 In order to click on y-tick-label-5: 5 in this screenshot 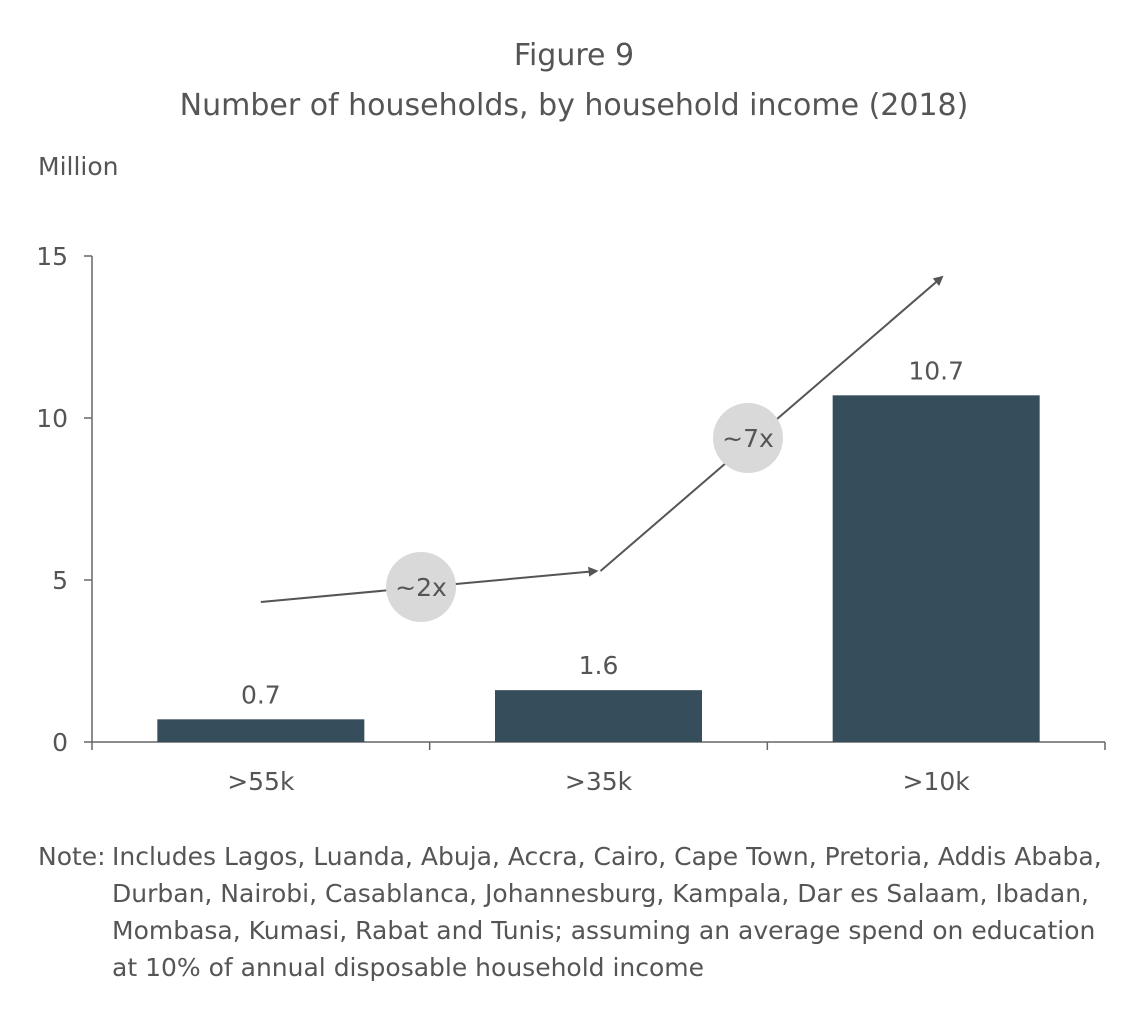, I will do `click(60, 580)`.